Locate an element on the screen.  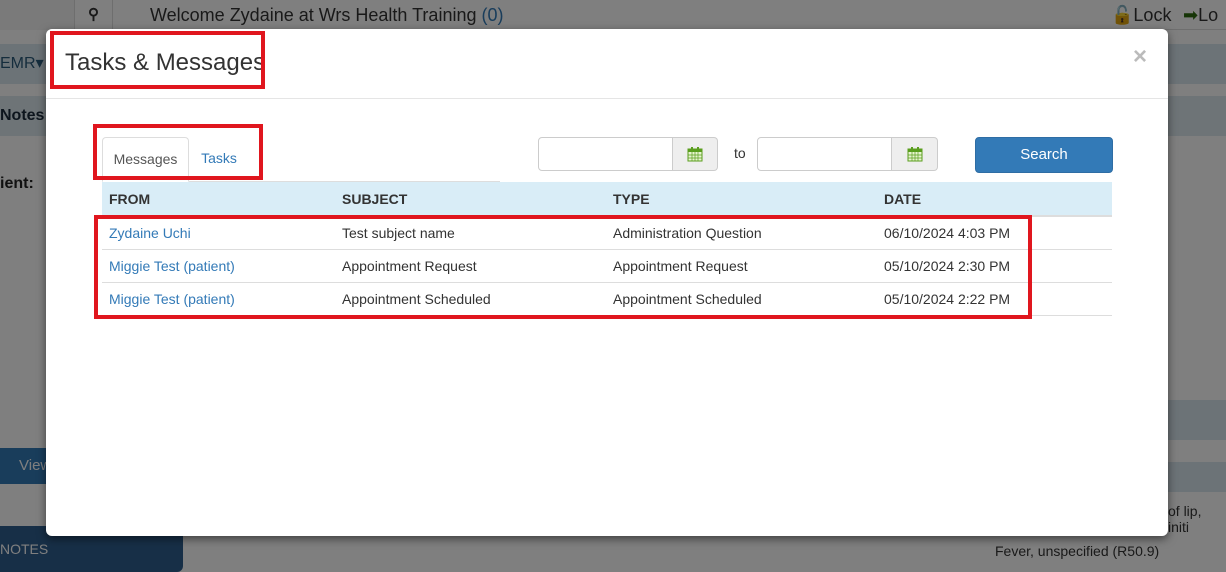
annotation-box-title is located at coordinates (157, 60).